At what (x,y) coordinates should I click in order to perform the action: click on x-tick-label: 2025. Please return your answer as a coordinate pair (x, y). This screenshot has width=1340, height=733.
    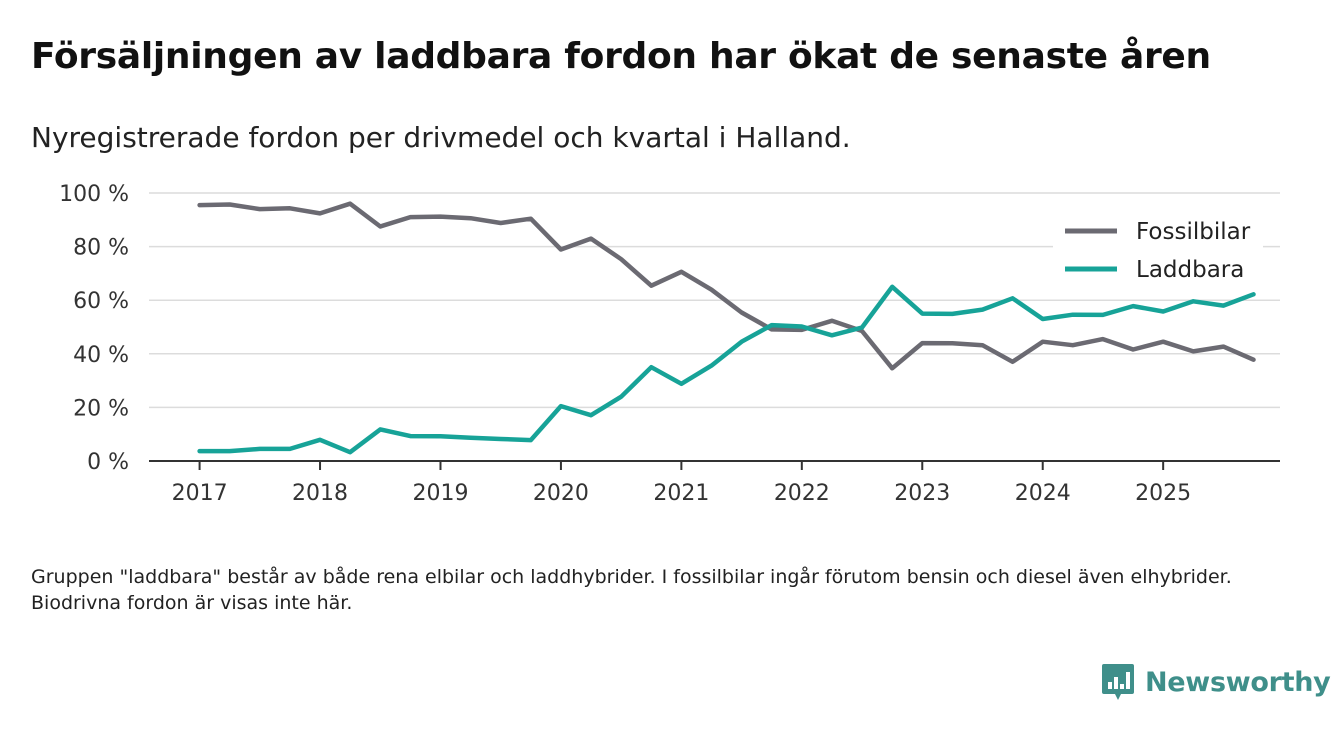
    Looking at the image, I should click on (1163, 493).